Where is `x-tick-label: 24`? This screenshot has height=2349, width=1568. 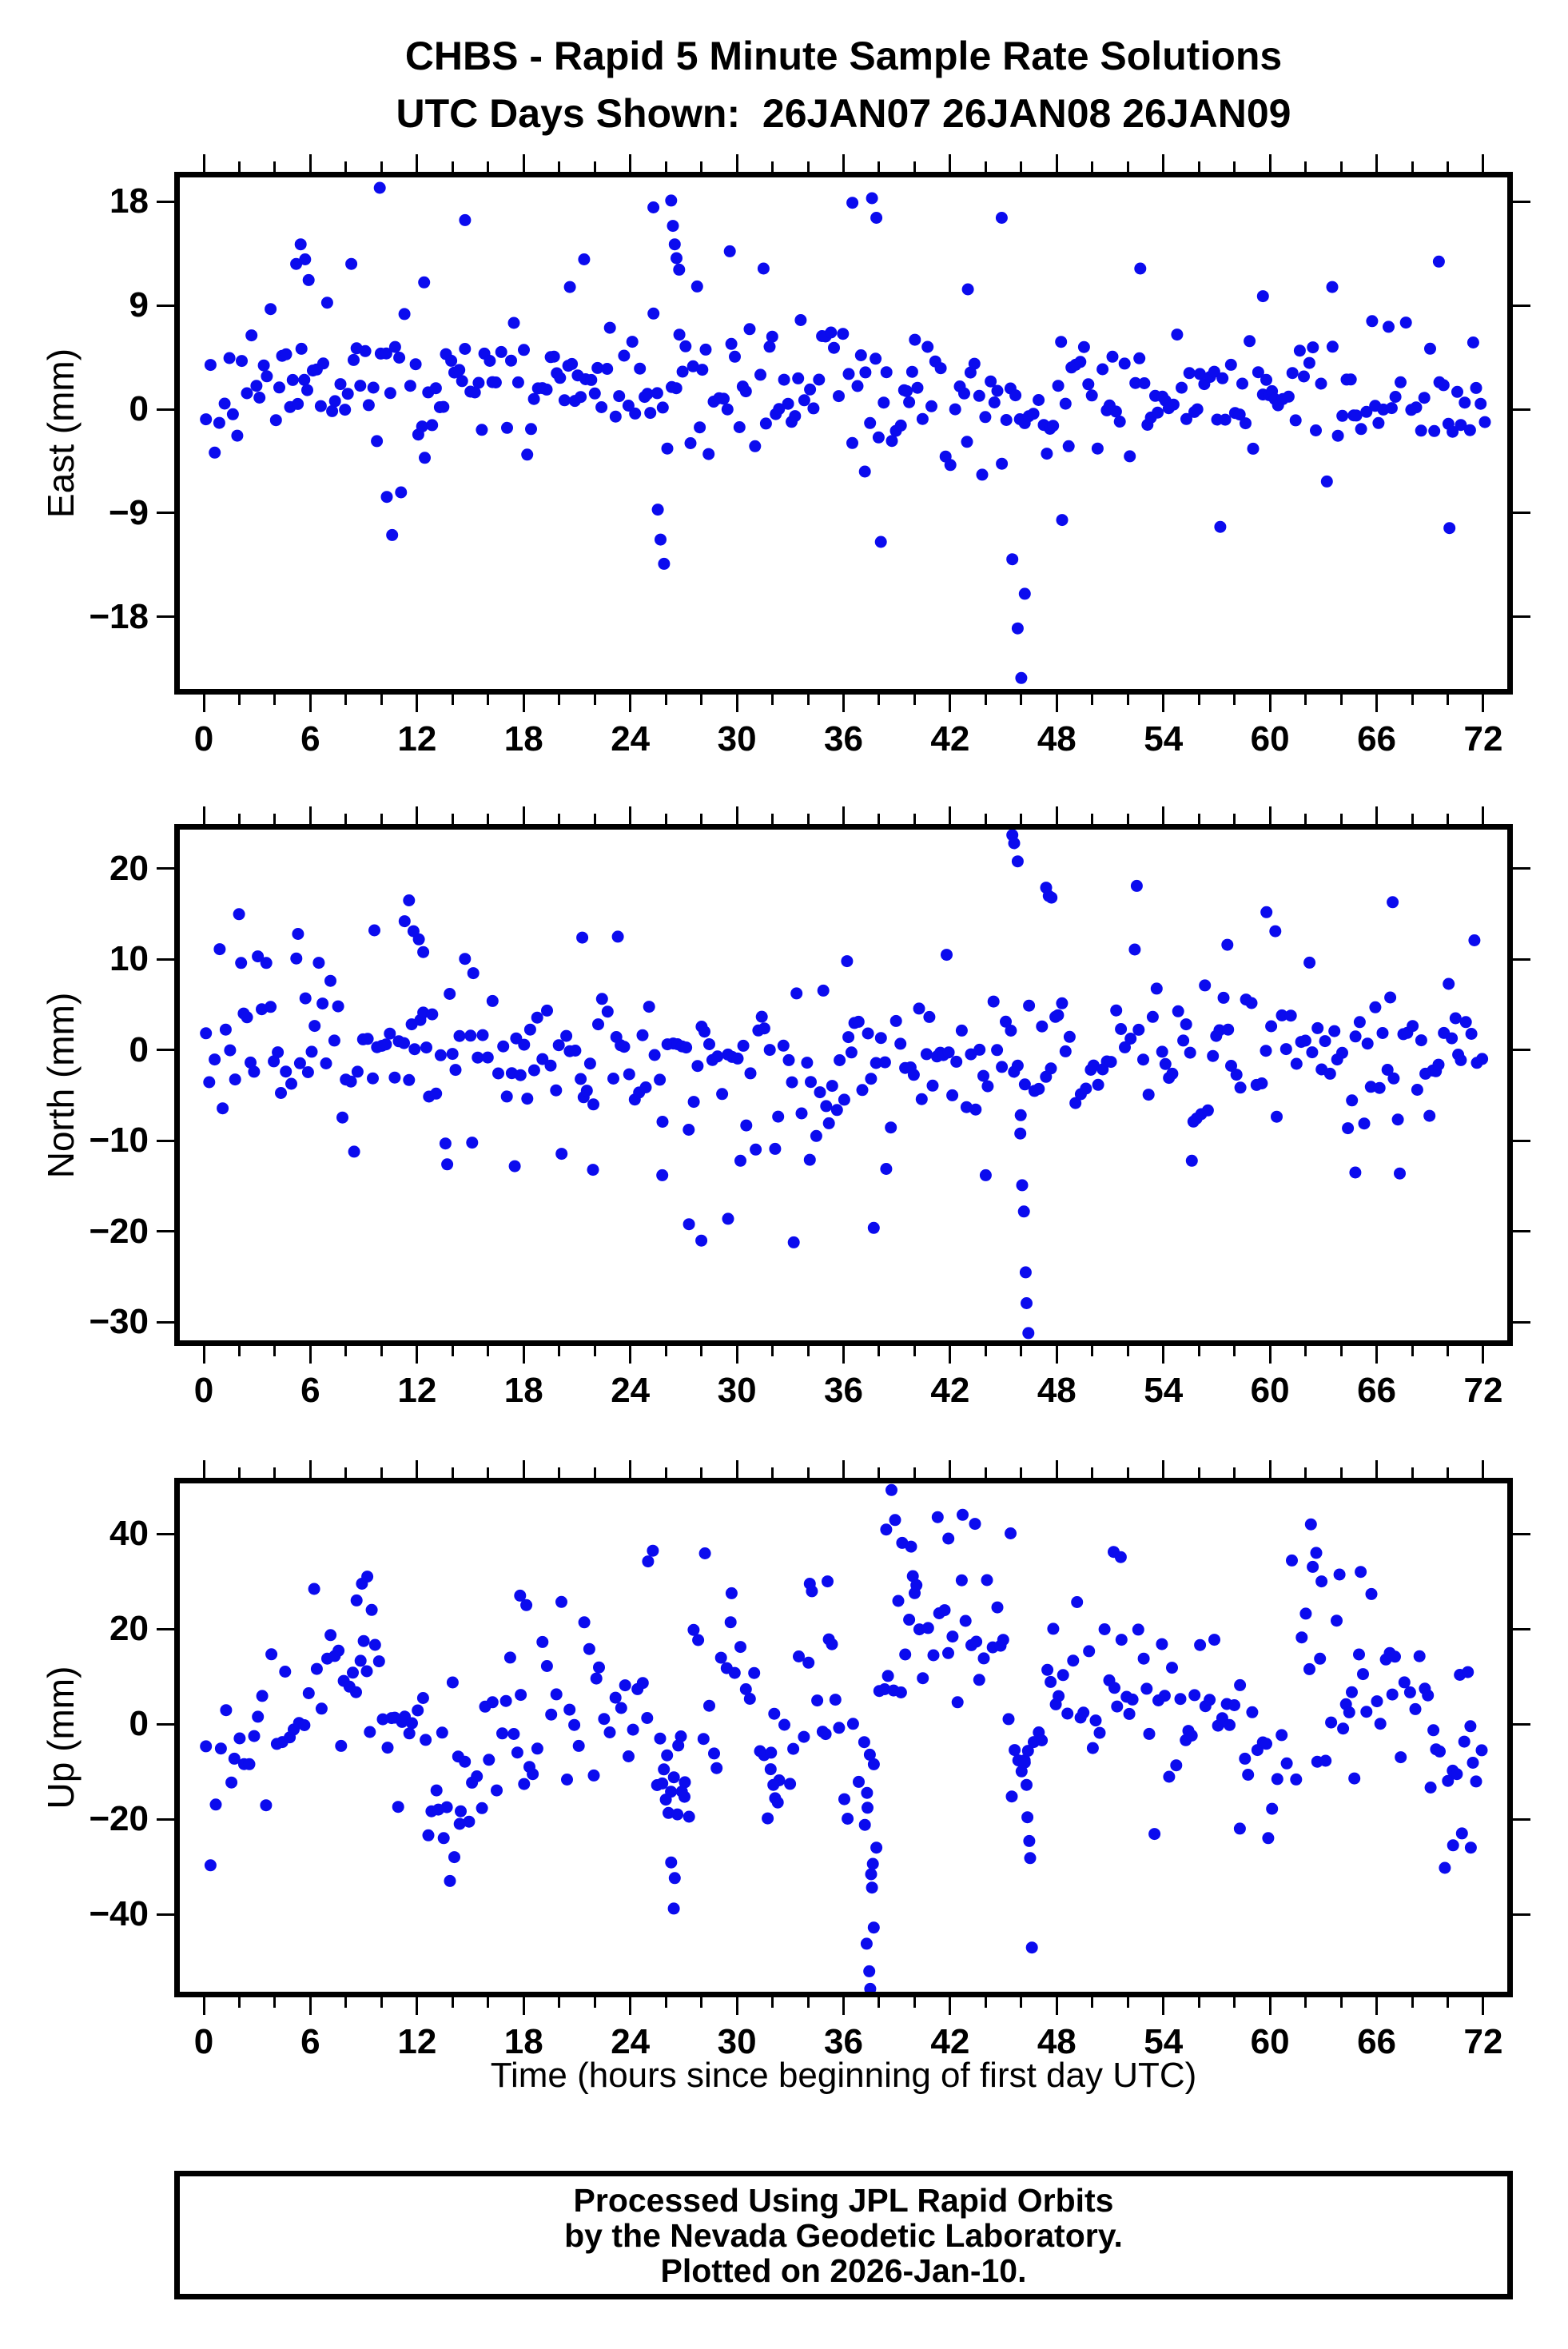
x-tick-label: 24 is located at coordinates (631, 1390).